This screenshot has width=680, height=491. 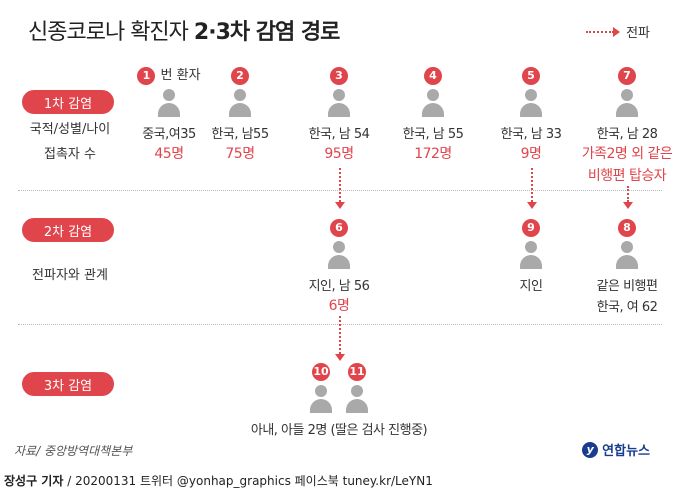 I want to click on legend: 전파, so click(x=618, y=31).